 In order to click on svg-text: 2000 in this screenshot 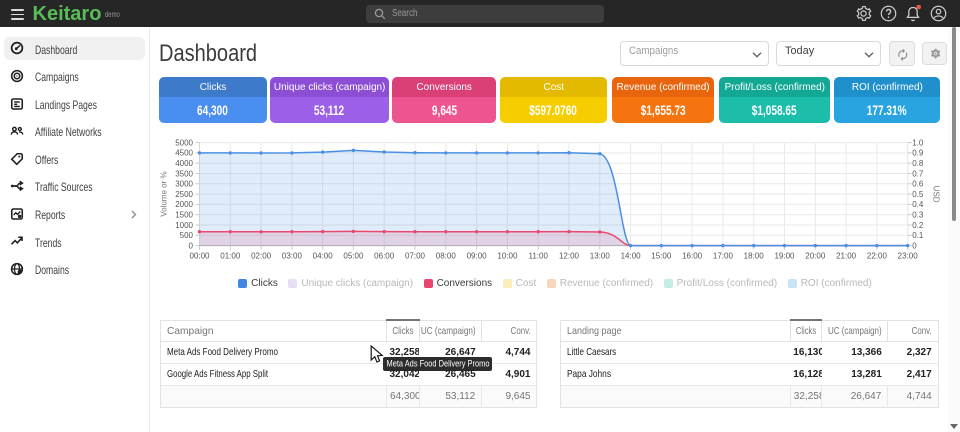, I will do `click(184, 204)`.